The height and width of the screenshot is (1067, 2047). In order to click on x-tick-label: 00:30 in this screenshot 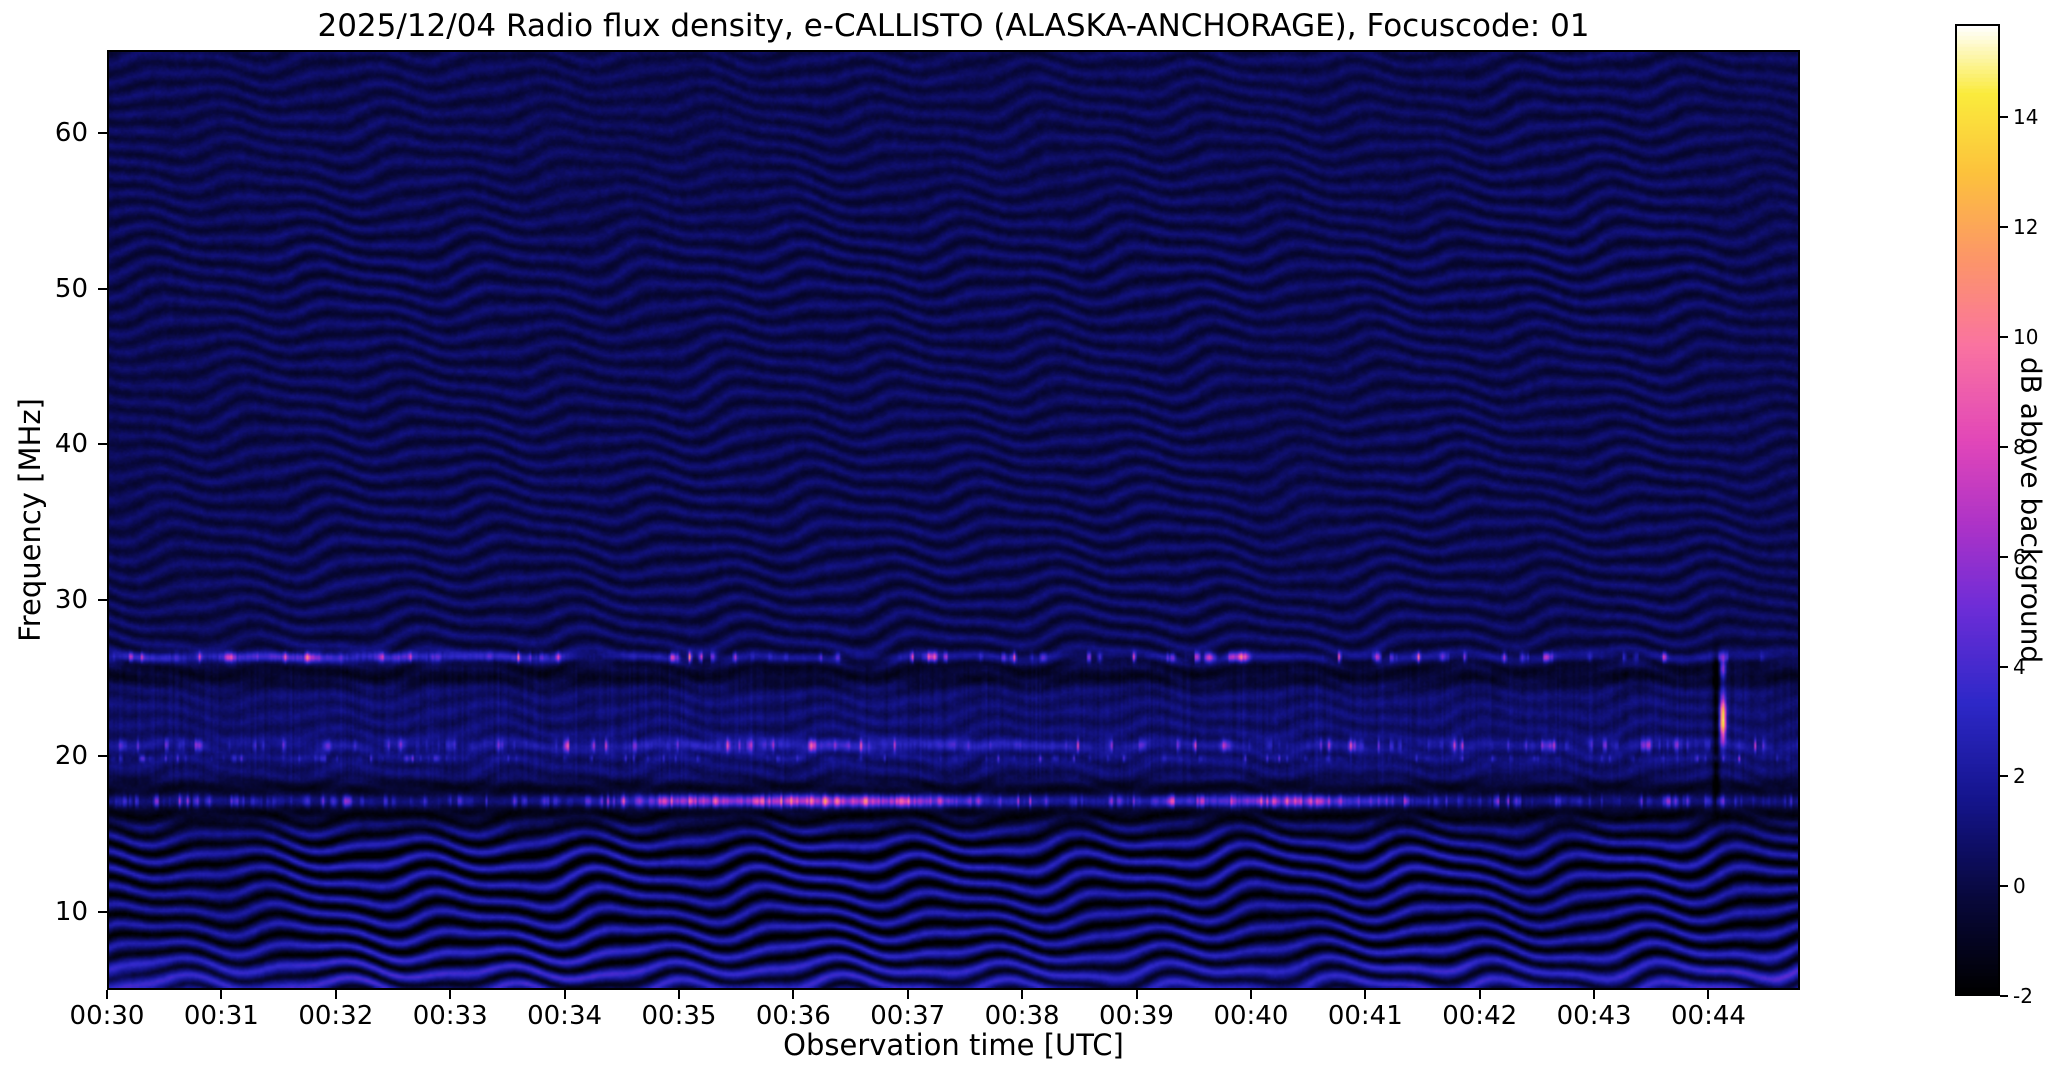, I will do `click(107, 1016)`.